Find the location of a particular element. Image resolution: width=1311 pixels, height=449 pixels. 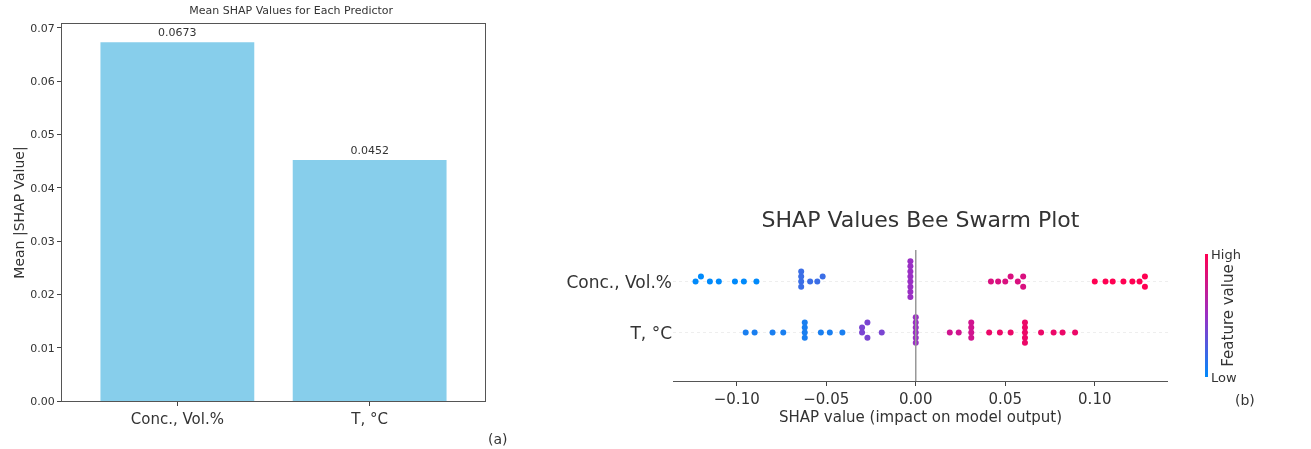

text: (a) is located at coordinates (498, 439).